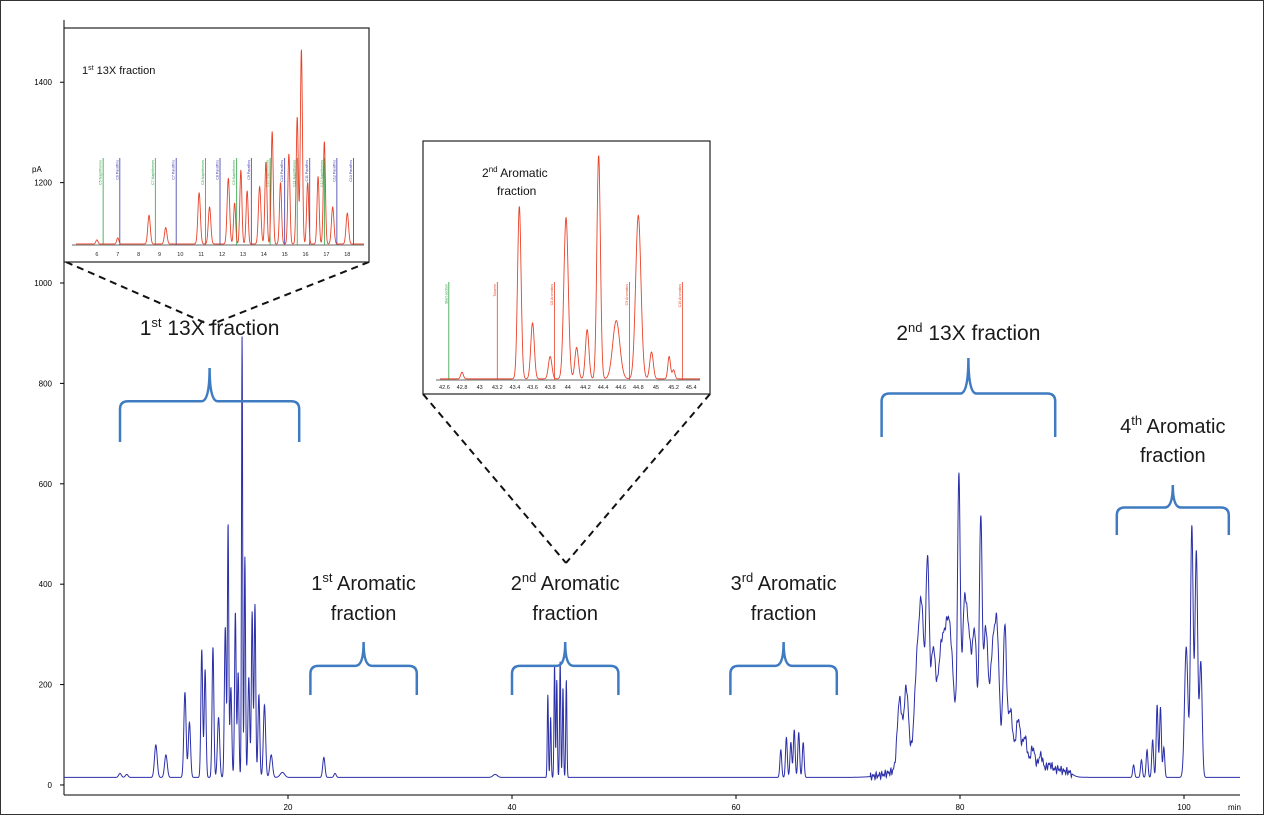 This screenshot has height=815, width=1264. What do you see at coordinates (117, 255) in the screenshot?
I see `inset-x-tick-label: 7` at bounding box center [117, 255].